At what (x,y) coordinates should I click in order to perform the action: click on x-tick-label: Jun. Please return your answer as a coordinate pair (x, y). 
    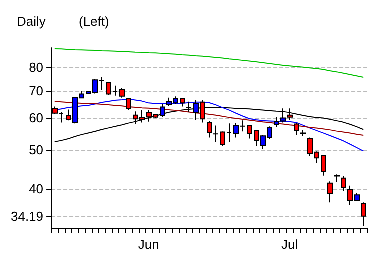
    Looking at the image, I should click on (149, 244).